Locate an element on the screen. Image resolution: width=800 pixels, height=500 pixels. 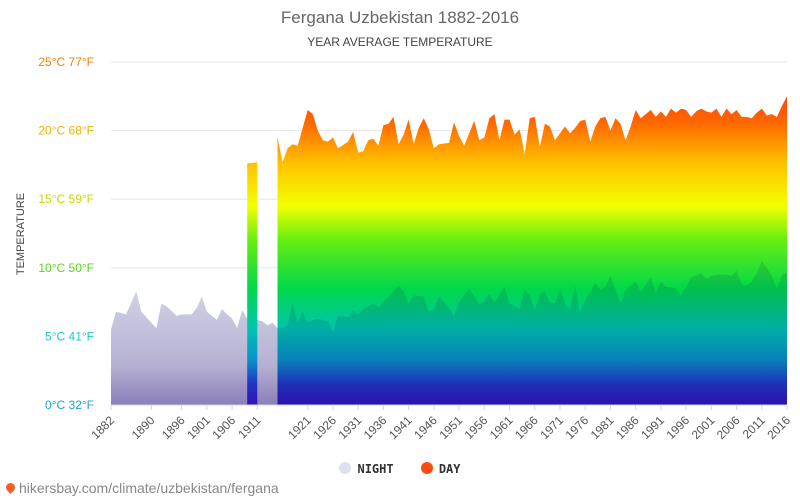
legend-item-night: NIGHT is located at coordinates (366, 469).